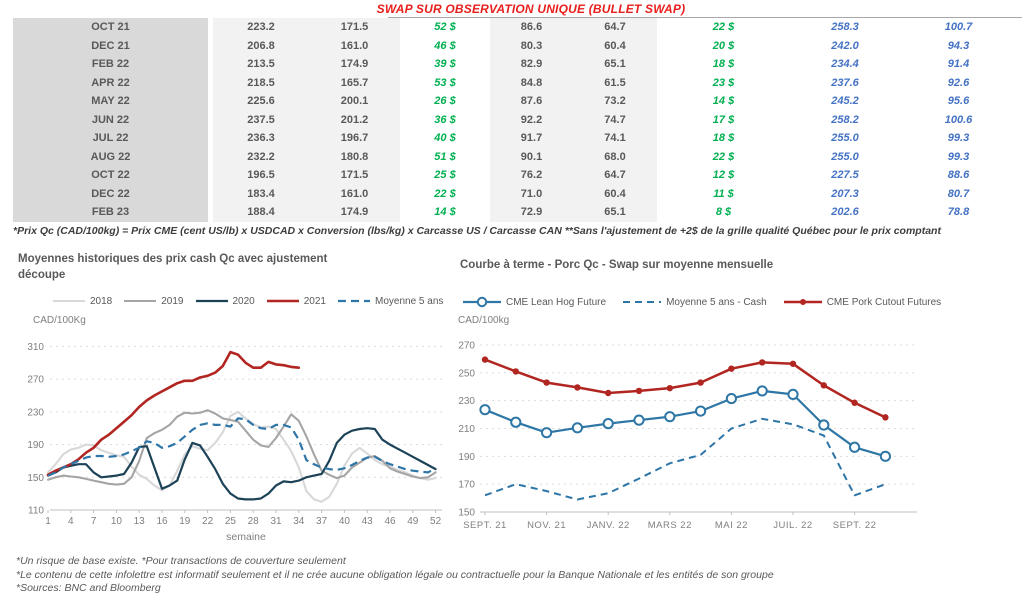 Image resolution: width=1024 pixels, height=607 pixels. Describe the element at coordinates (466, 457) in the screenshot. I see `y-tick-label: 190` at that location.